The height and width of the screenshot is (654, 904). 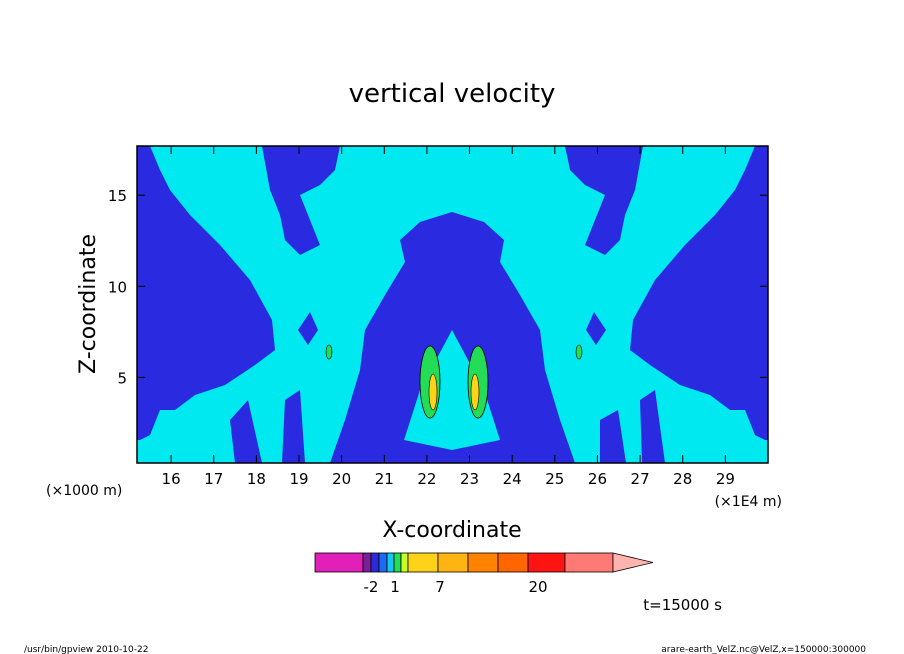 What do you see at coordinates (640, 479) in the screenshot?
I see `x-tick-label: 27` at bounding box center [640, 479].